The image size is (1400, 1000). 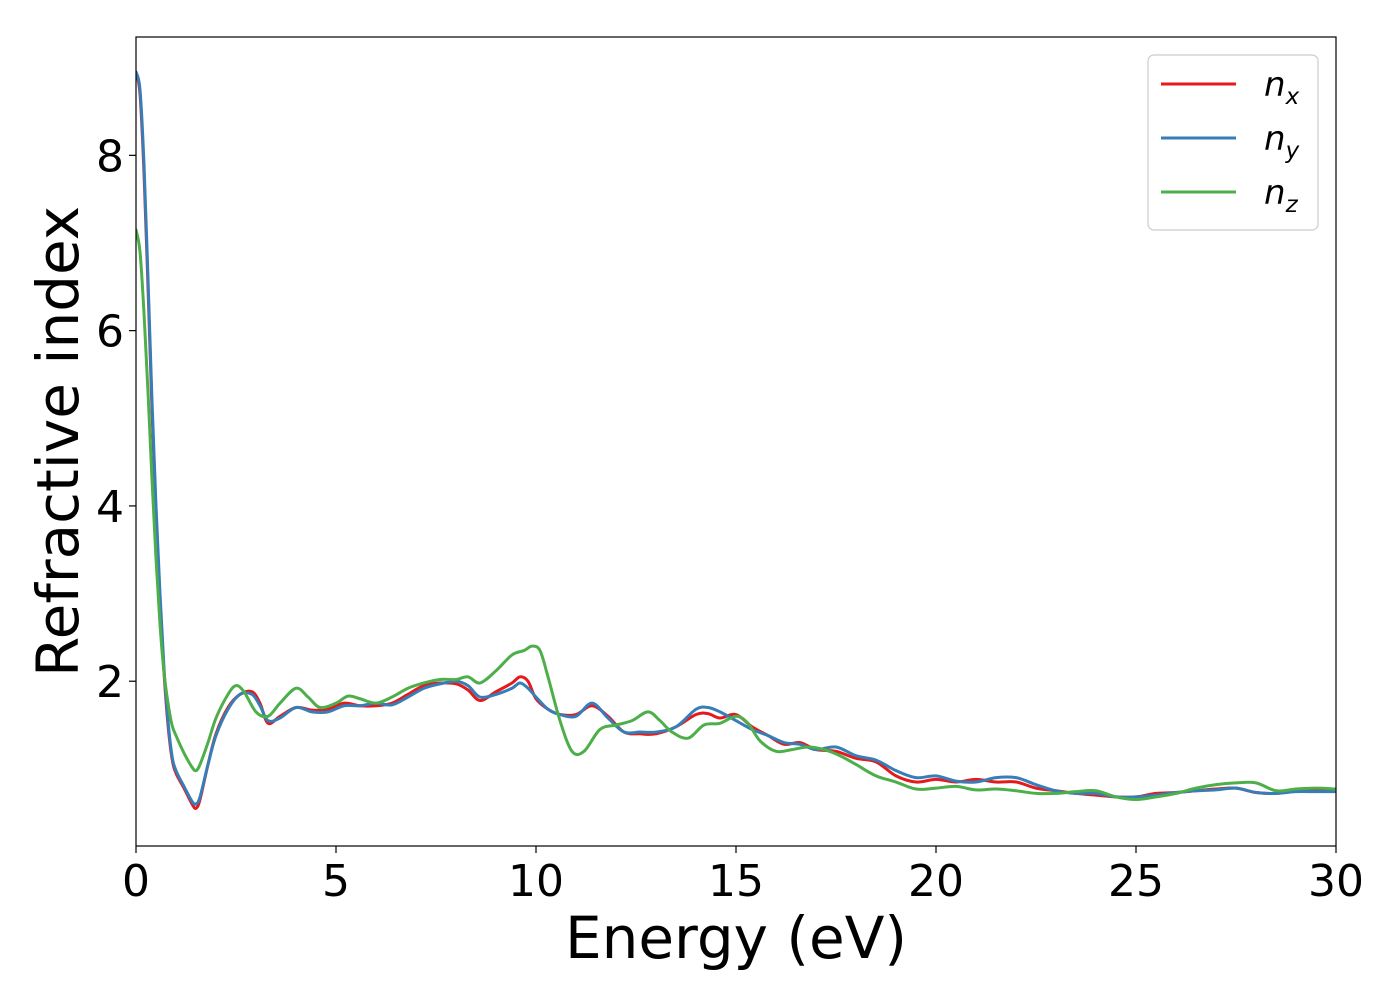 What do you see at coordinates (110, 682) in the screenshot?
I see `y-tick-label: 2` at bounding box center [110, 682].